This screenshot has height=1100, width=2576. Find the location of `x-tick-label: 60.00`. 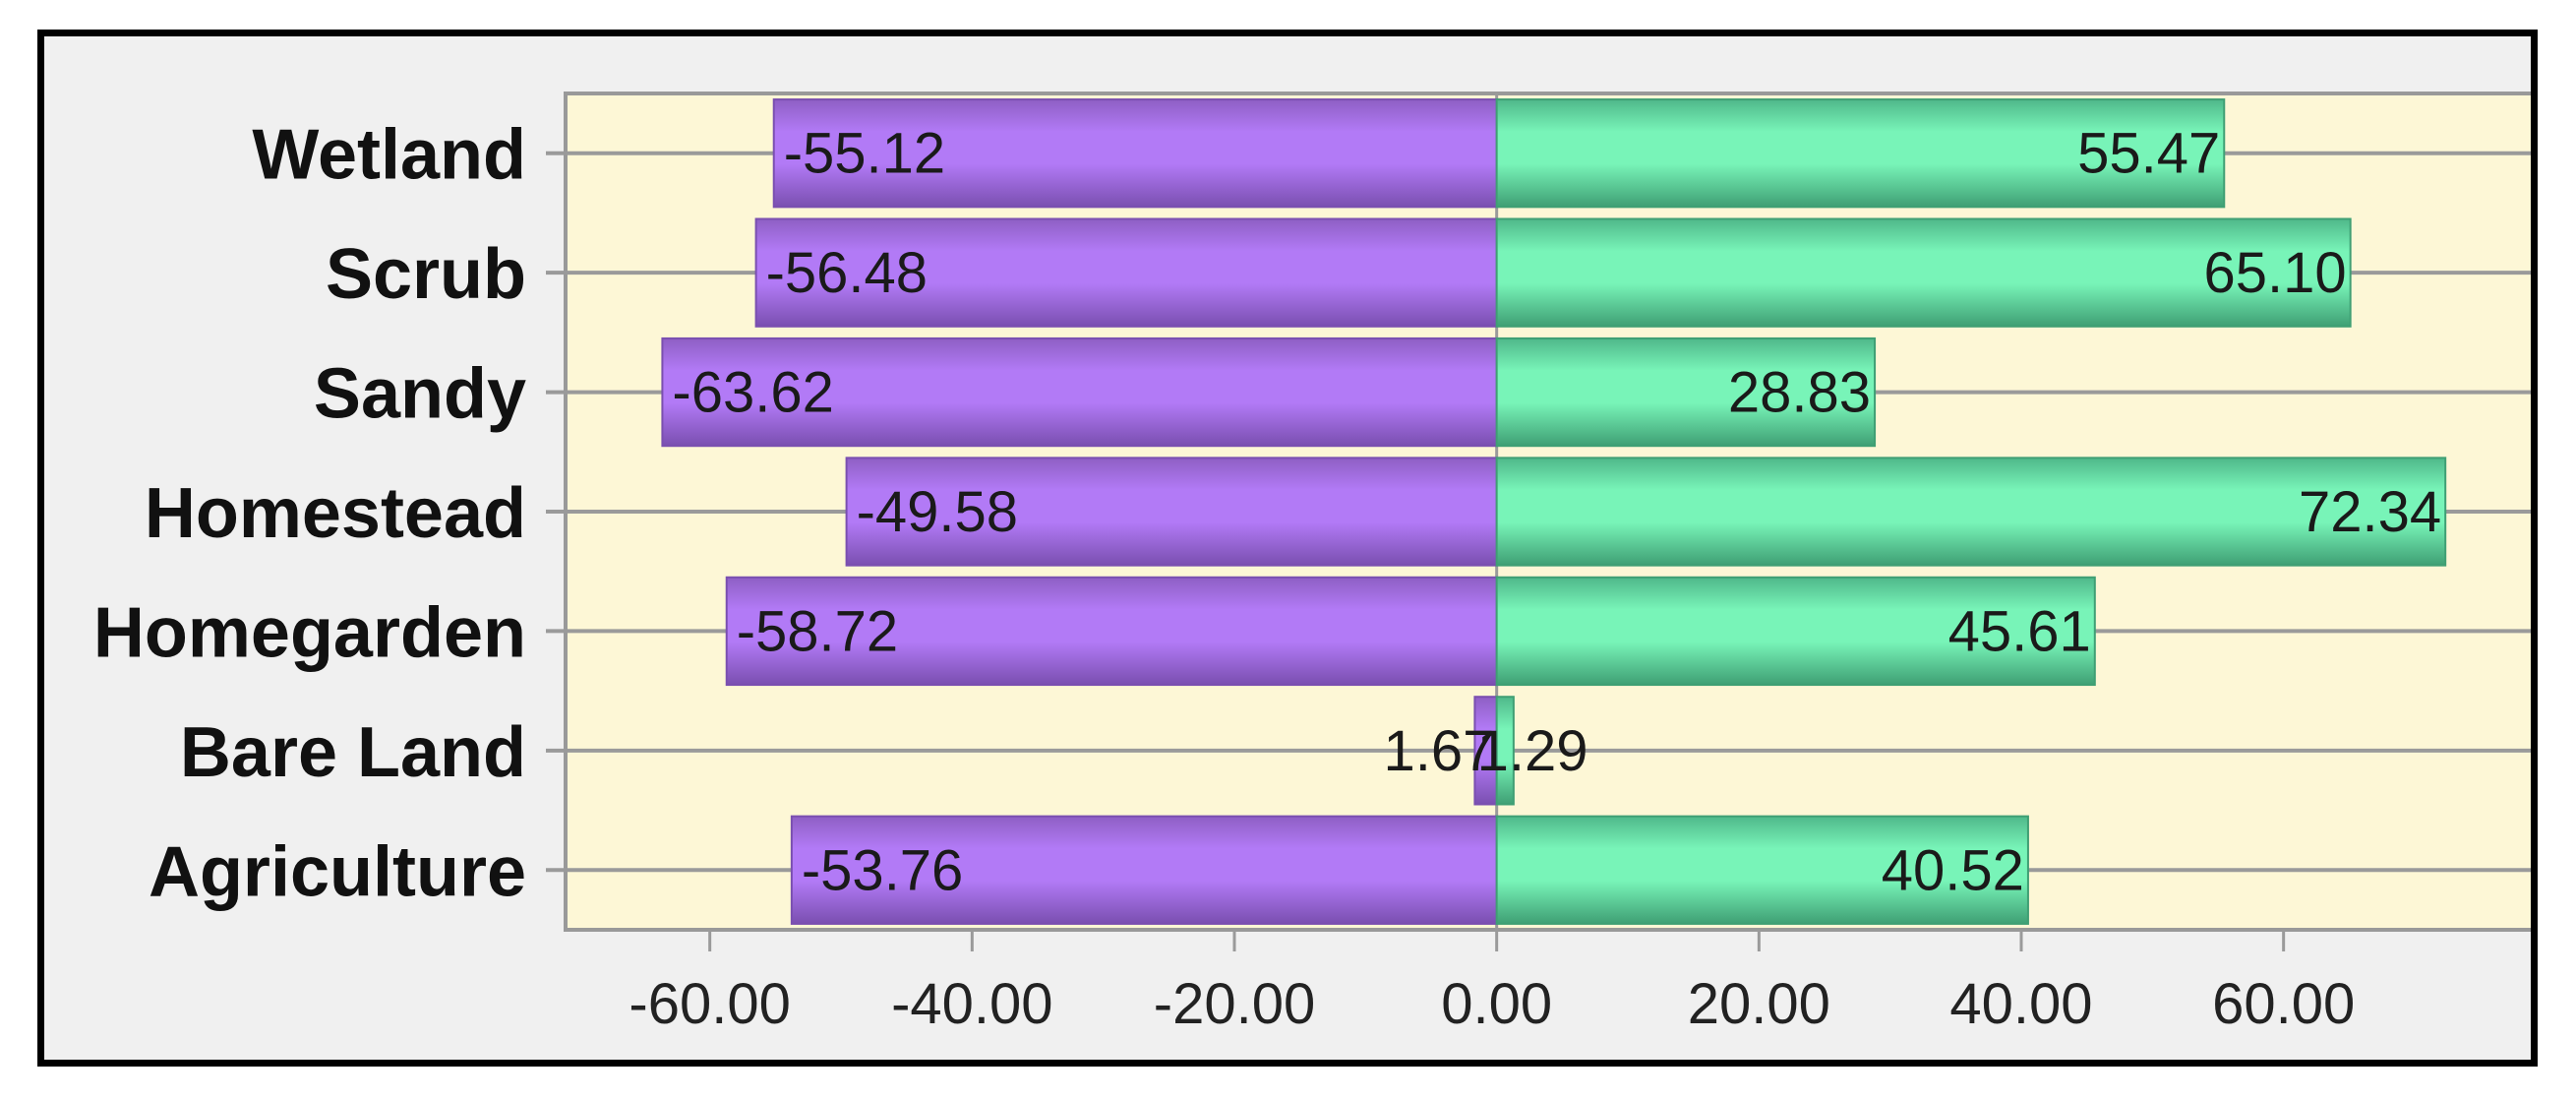

x-tick-label: 60.00 is located at coordinates (2283, 1004).